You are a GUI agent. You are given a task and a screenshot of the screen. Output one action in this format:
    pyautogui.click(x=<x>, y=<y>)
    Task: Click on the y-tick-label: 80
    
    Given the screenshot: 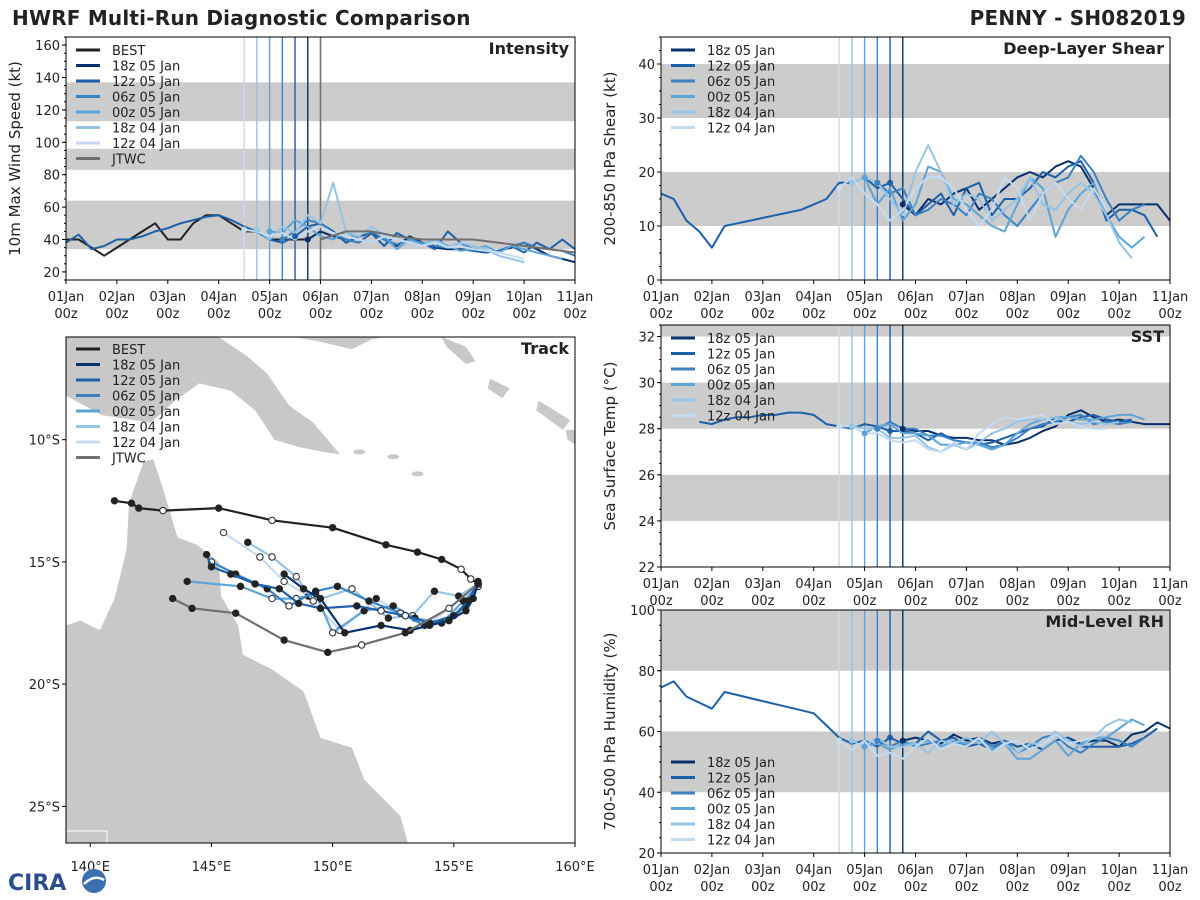 What is the action you would take?
    pyautogui.click(x=646, y=672)
    